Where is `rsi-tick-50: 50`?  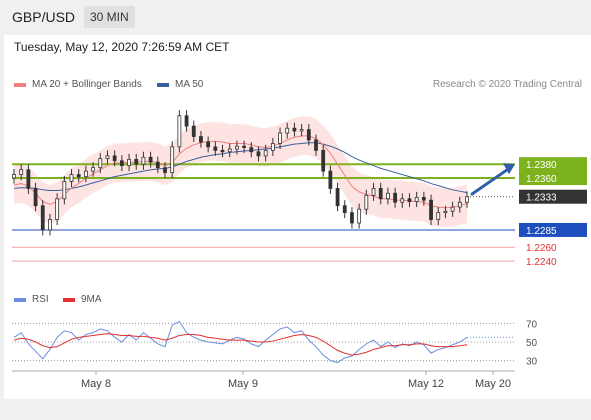
rsi-tick-50: 50 is located at coordinates (532, 343).